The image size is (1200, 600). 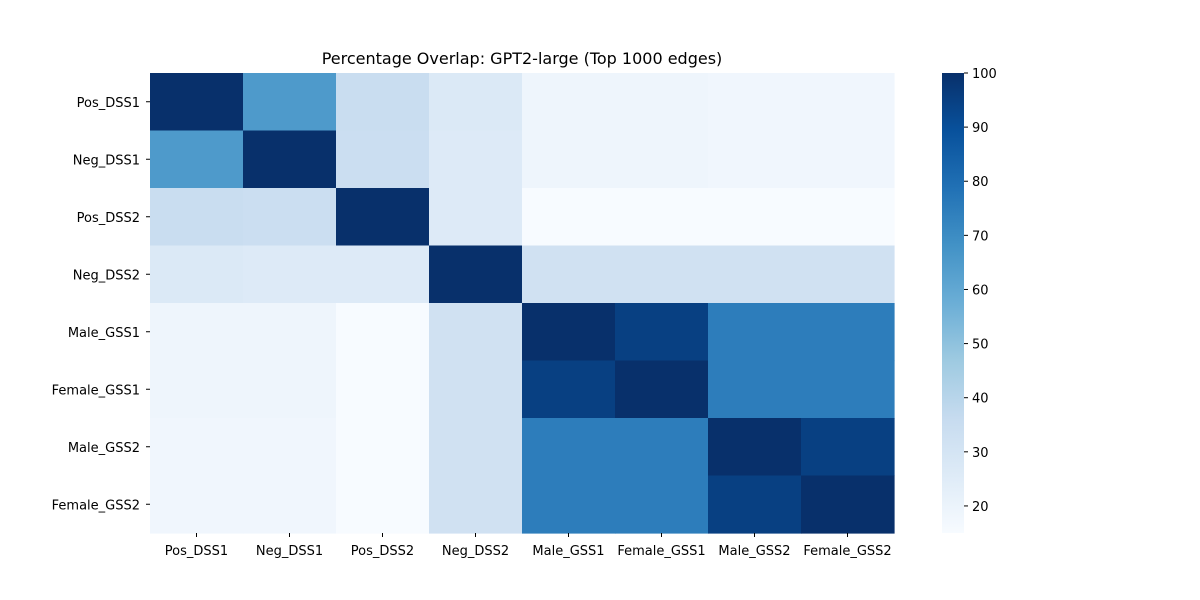 I want to click on x-tick-label: Pos_DSS2, so click(x=382, y=551).